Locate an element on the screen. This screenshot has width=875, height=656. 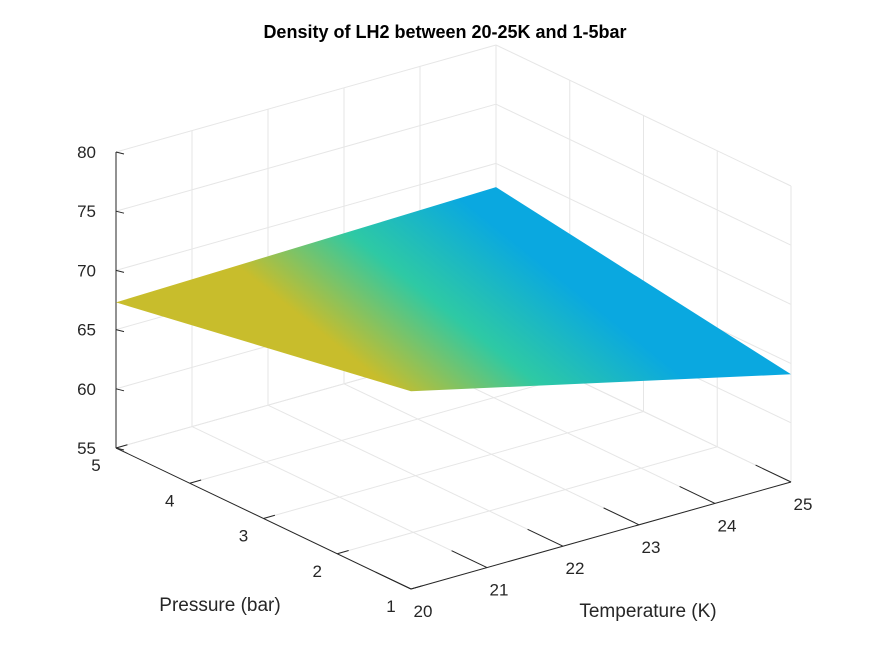
z-tick-label: 65 is located at coordinates (86, 330).